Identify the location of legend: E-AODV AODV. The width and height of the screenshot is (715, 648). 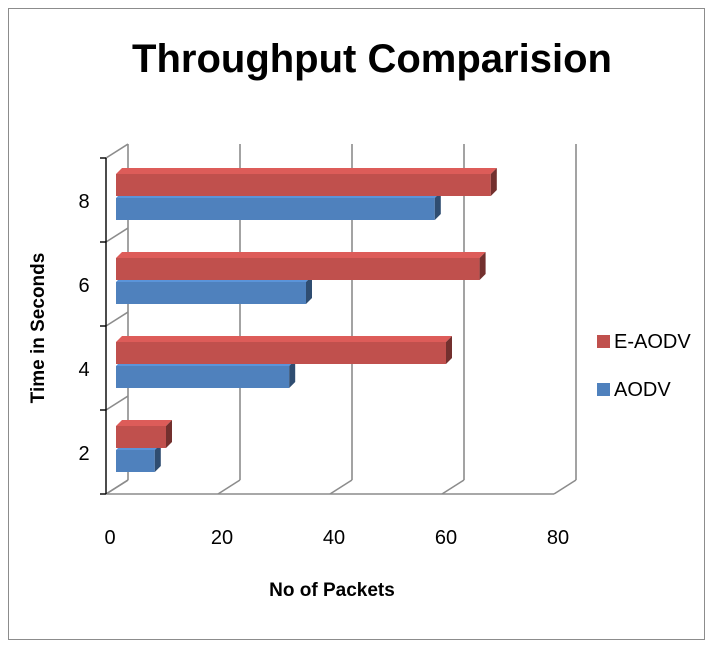
(644, 366).